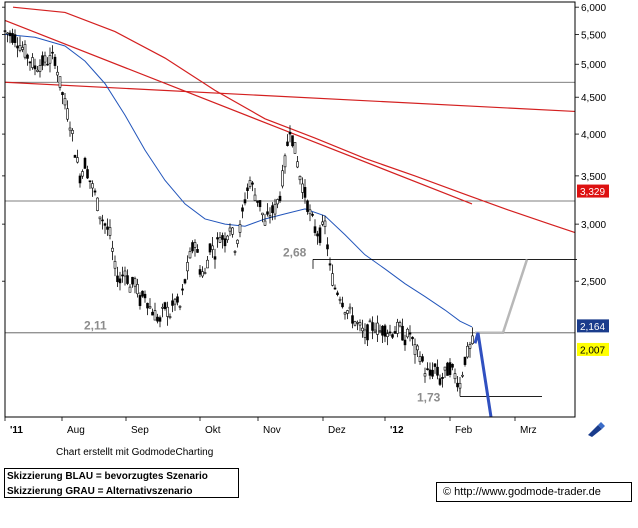  What do you see at coordinates (213, 430) in the screenshot?
I see `x-tick-label: Okt` at bounding box center [213, 430].